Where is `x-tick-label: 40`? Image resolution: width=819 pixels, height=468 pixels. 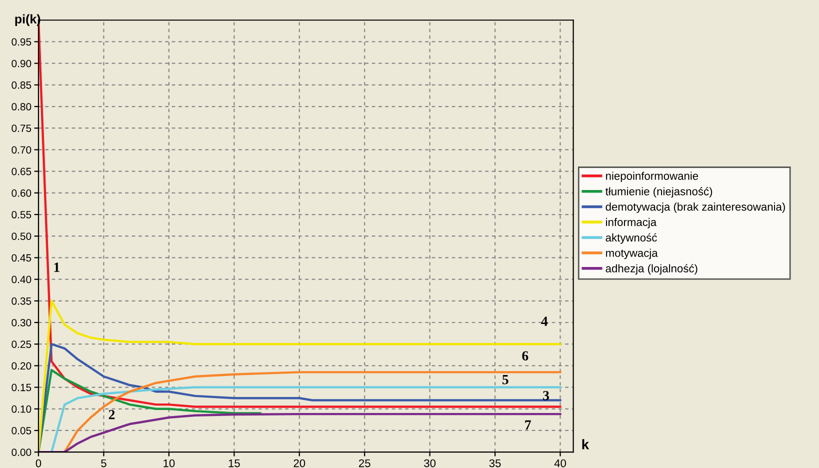
x-tick-label: 40 is located at coordinates (560, 463).